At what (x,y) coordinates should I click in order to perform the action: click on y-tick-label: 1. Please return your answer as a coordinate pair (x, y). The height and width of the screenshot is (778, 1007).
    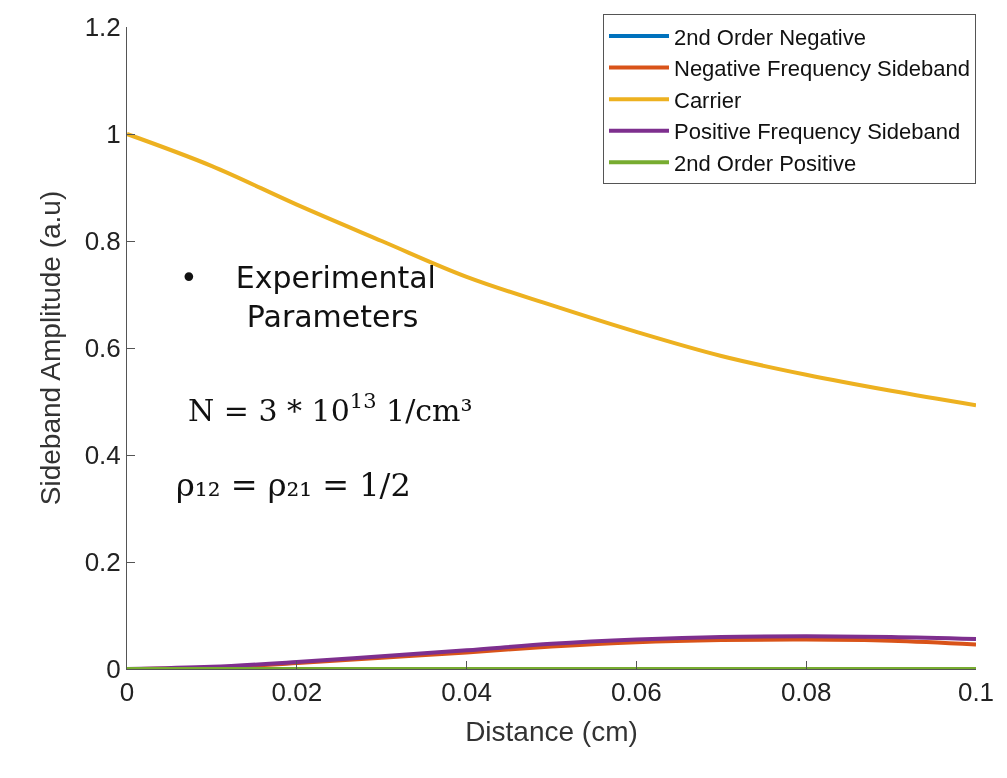
    Looking at the image, I should click on (113, 134).